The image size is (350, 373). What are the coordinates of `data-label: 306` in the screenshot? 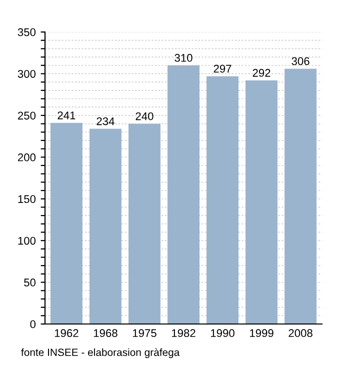 It's located at (301, 61).